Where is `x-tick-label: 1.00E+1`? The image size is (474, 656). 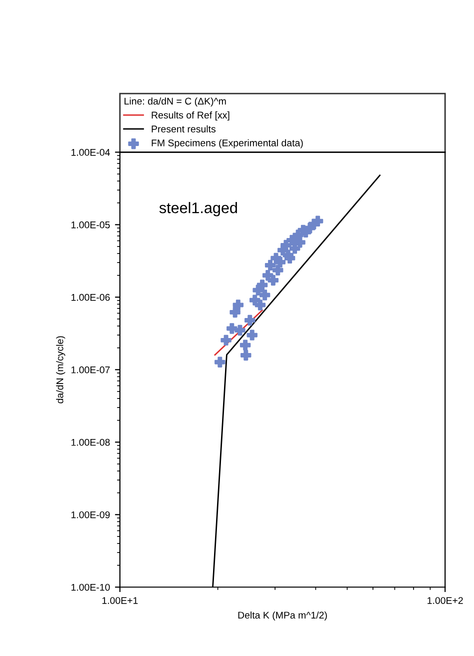
x-tick-label: 1.00E+1 is located at coordinates (120, 600).